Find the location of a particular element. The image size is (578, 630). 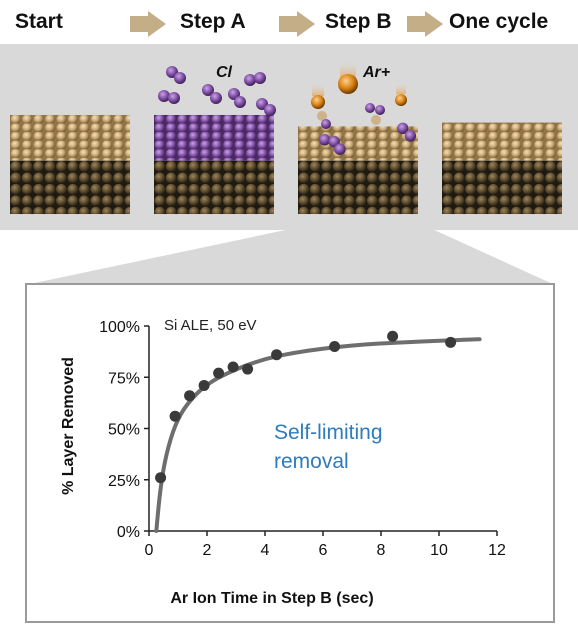

annotation-line-2: removal is located at coordinates (311, 461).